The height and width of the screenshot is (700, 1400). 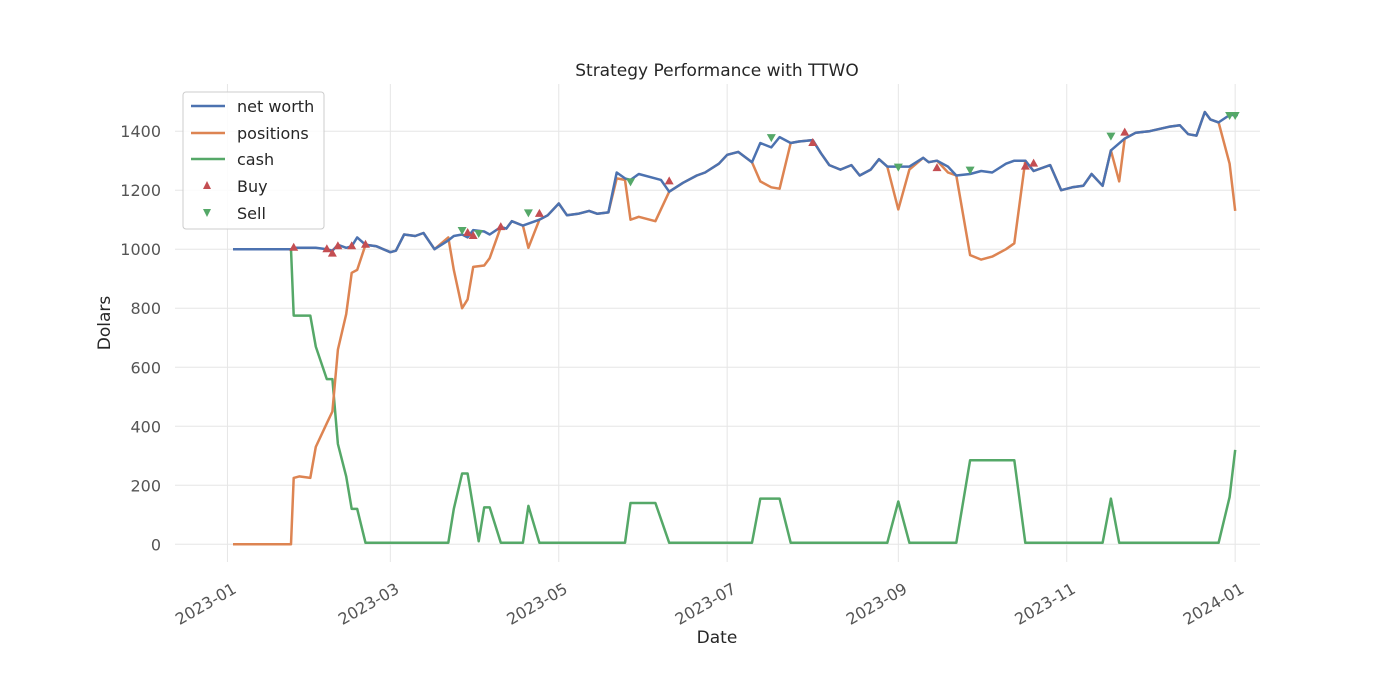 I want to click on x-tick-label: 2023-11, so click(x=1044, y=604).